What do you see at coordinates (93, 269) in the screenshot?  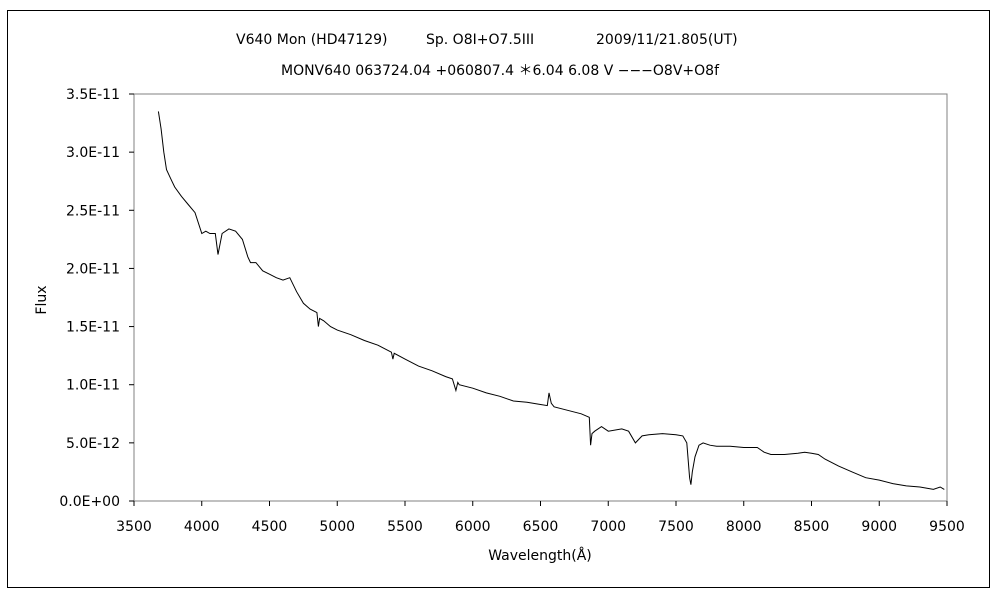 I see `y-tick-label: 2.0E-11` at bounding box center [93, 269].